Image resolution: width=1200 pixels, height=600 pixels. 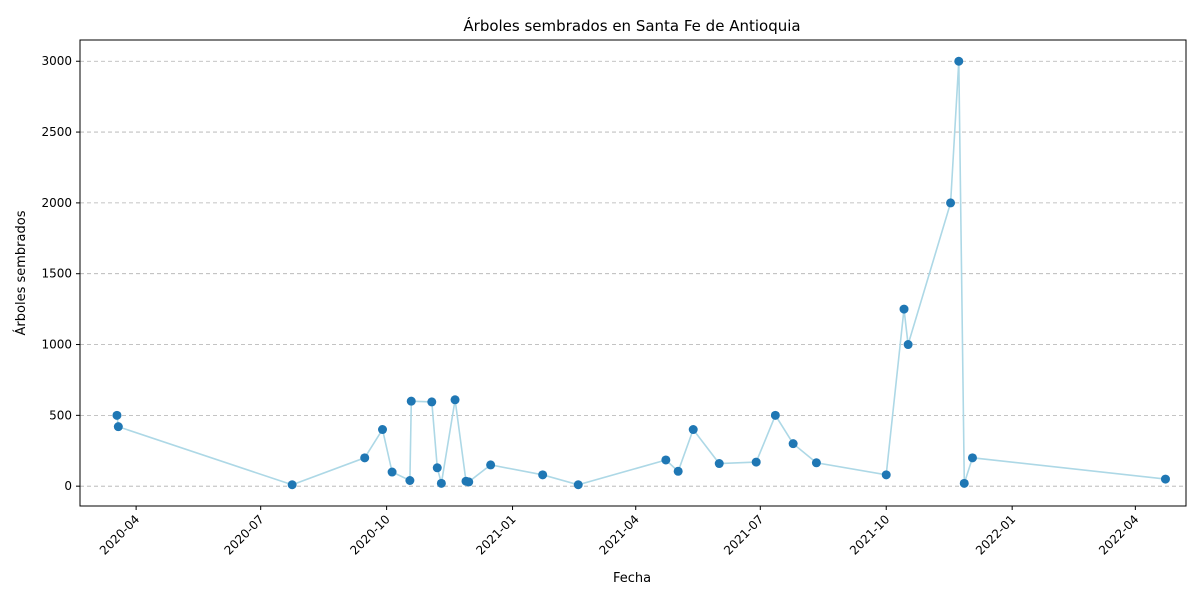 What do you see at coordinates (369, 534) in the screenshot?
I see `x-tick-label: 2020-10` at bounding box center [369, 534].